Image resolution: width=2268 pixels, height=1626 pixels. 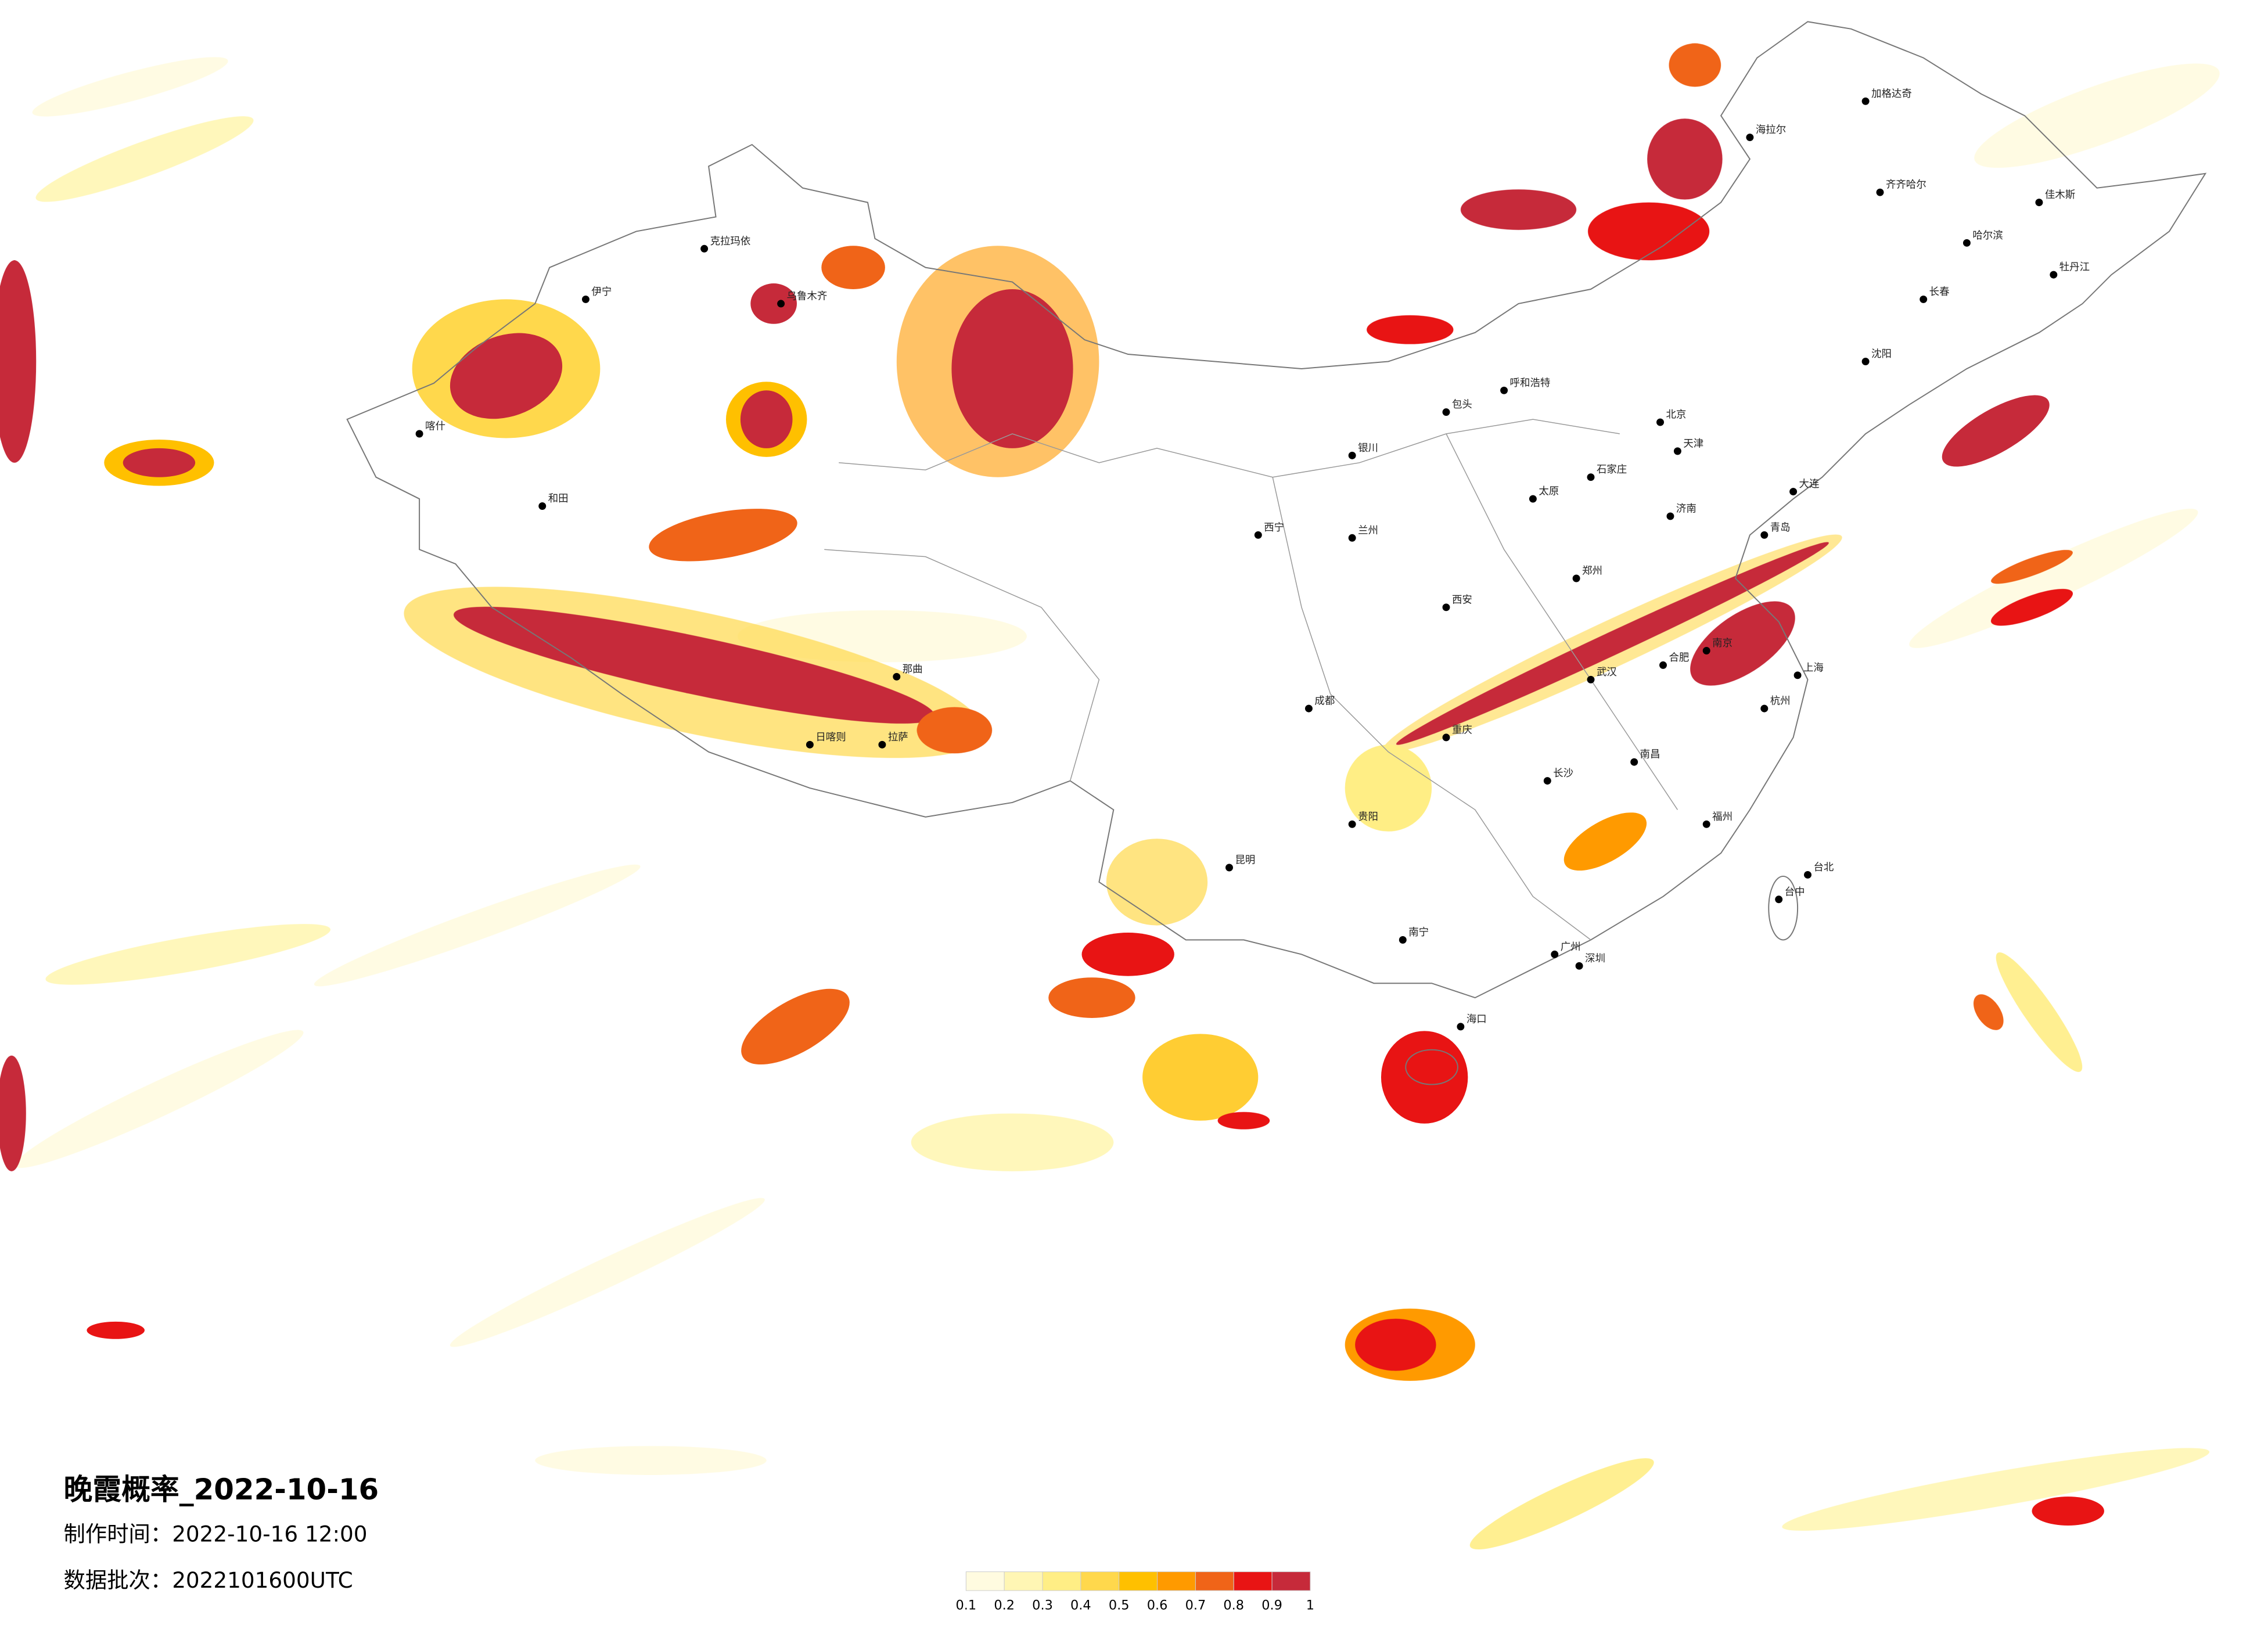 I want to click on legend-tick-label: 1, so click(x=1310, y=1606).